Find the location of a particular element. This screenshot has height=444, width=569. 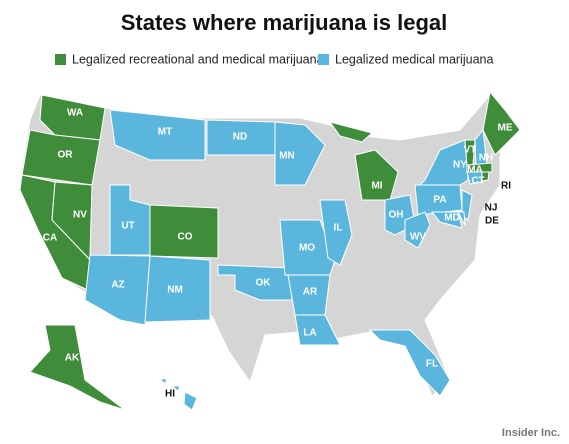

state-label: MI is located at coordinates (376, 186).